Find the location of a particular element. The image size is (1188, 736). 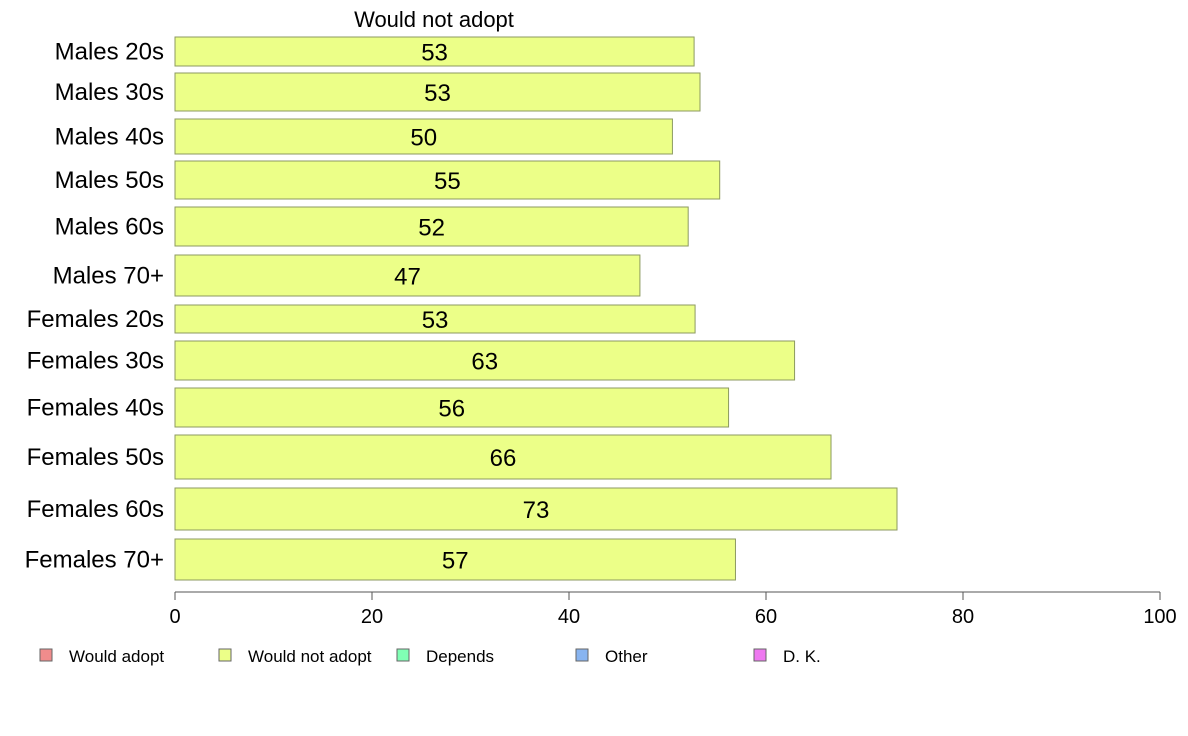

category-label: Males 40s is located at coordinates (109, 137).